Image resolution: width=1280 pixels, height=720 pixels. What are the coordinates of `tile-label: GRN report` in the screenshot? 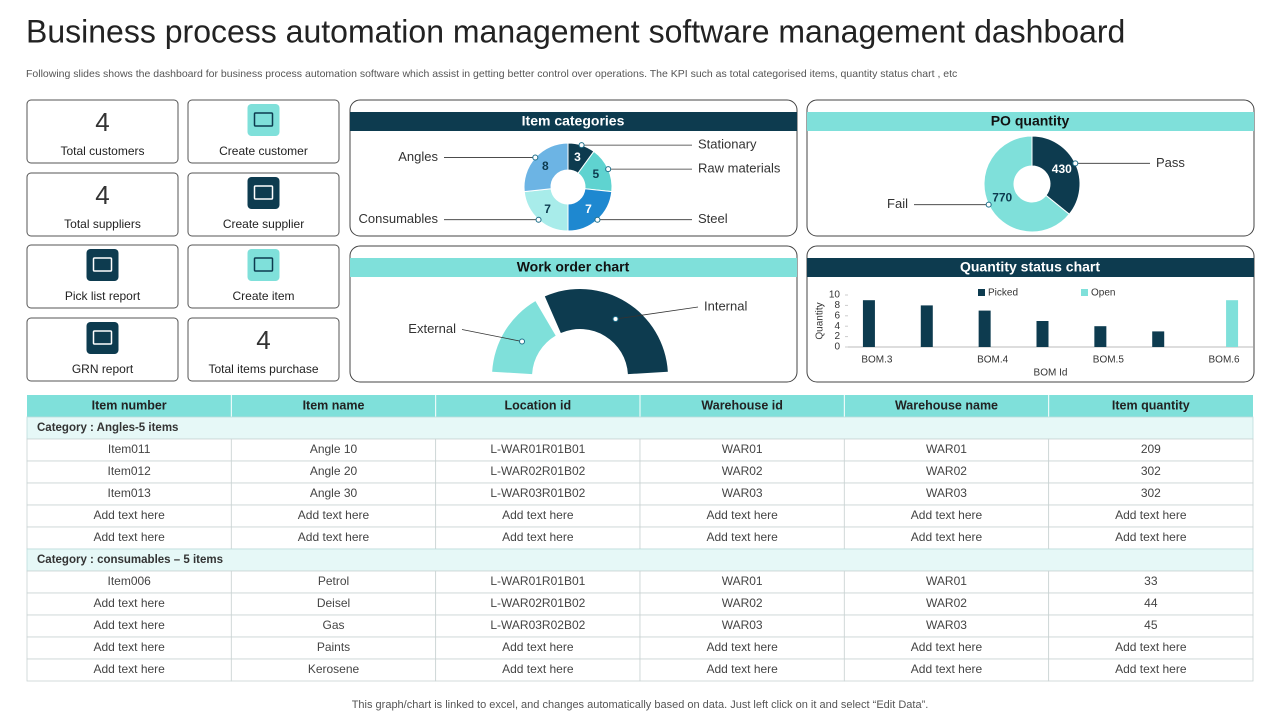 It's located at (103, 369).